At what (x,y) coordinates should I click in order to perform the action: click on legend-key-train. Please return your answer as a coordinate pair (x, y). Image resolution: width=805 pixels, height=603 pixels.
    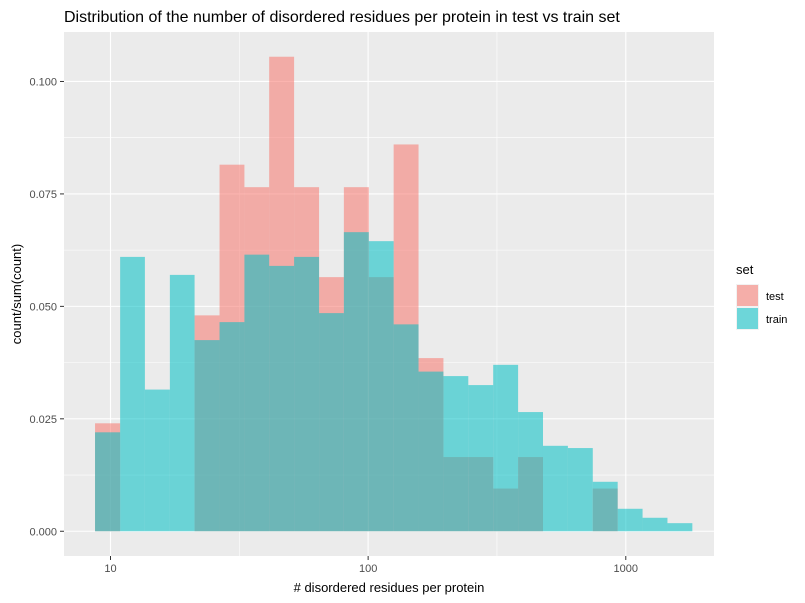
    Looking at the image, I should click on (747, 318).